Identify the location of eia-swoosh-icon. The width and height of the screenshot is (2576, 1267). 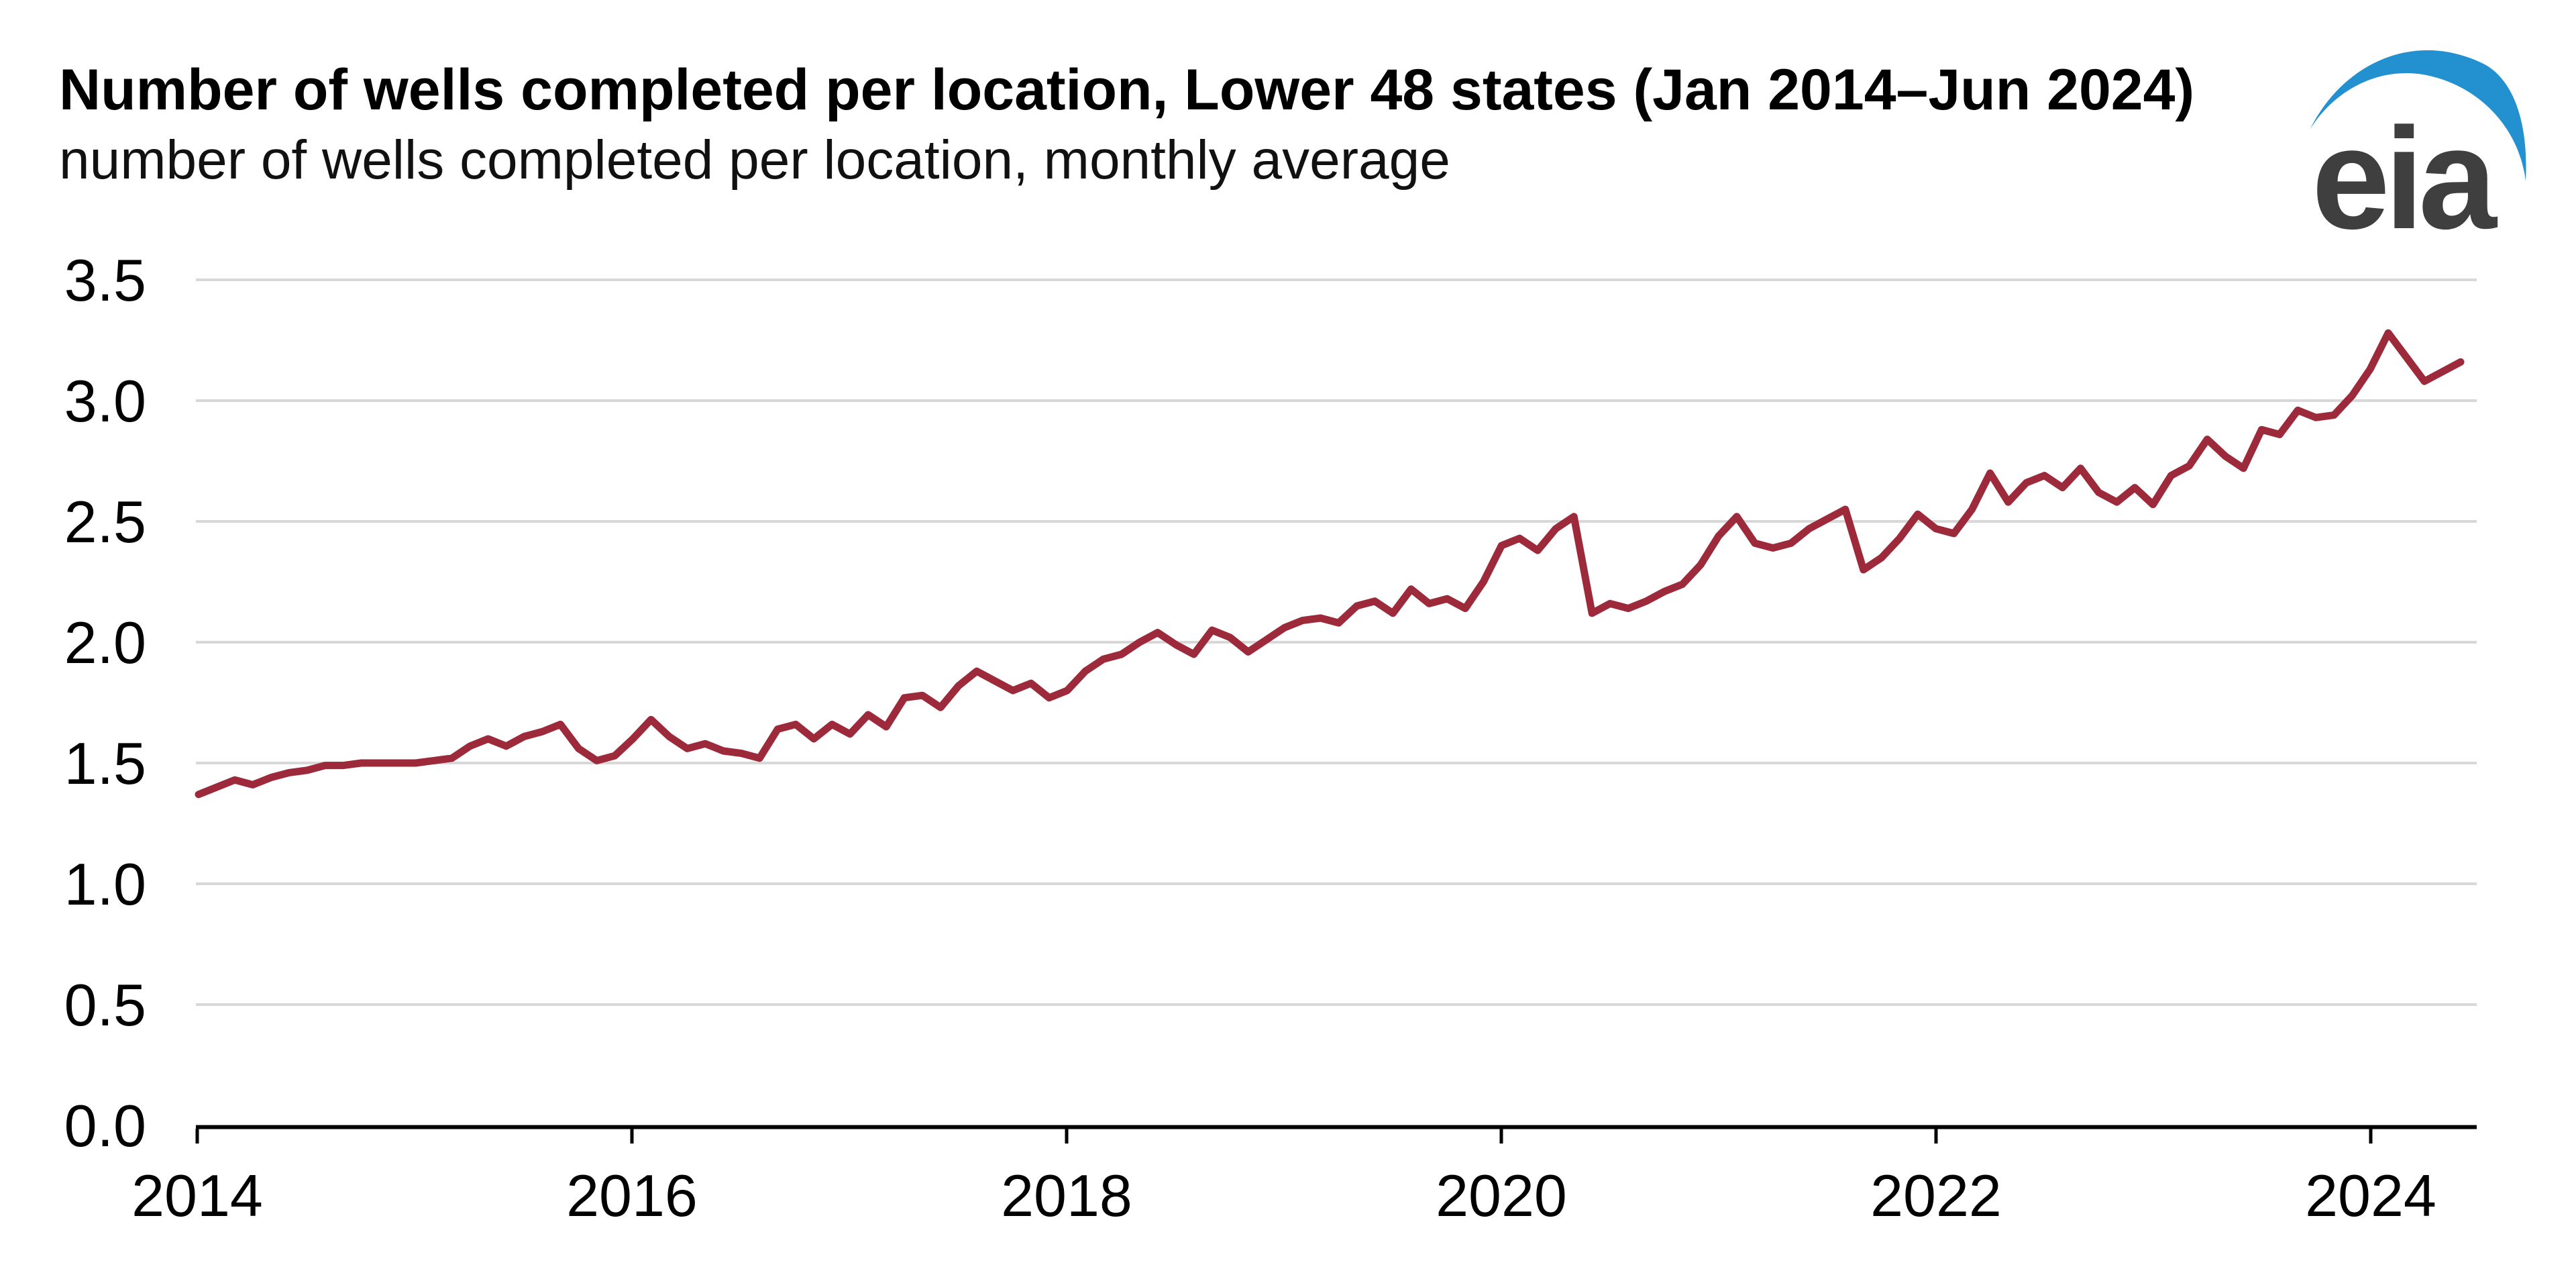
(2418, 115).